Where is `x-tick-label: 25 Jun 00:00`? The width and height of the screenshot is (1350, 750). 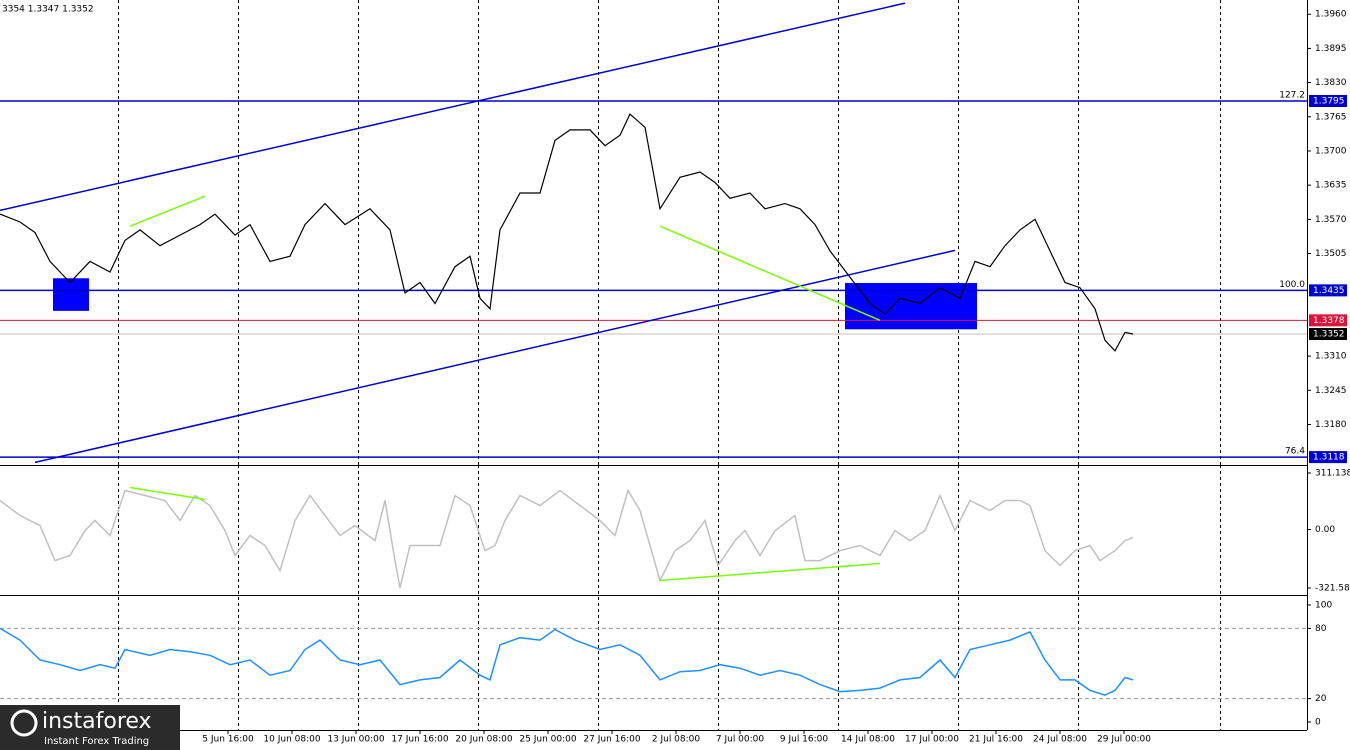 x-tick-label: 25 Jun 00:00 is located at coordinates (547, 740).